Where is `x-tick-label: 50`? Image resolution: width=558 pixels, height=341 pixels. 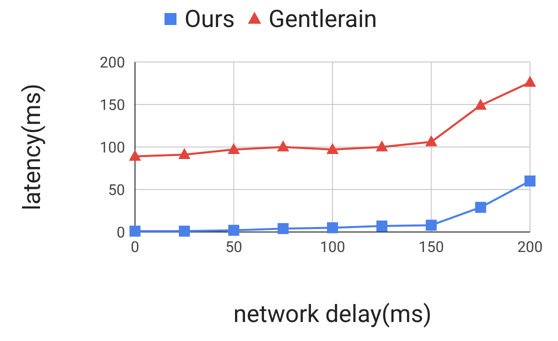
x-tick-label: 50 is located at coordinates (233, 247).